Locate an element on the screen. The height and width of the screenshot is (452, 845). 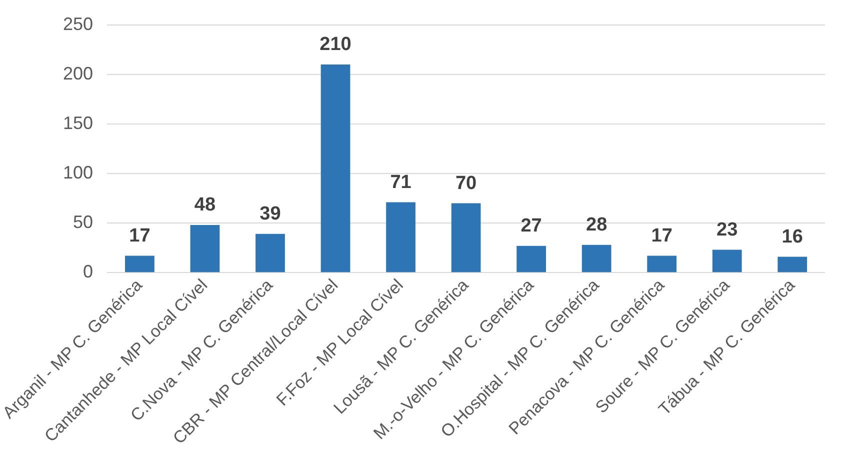
data-label: 210 is located at coordinates (336, 45).